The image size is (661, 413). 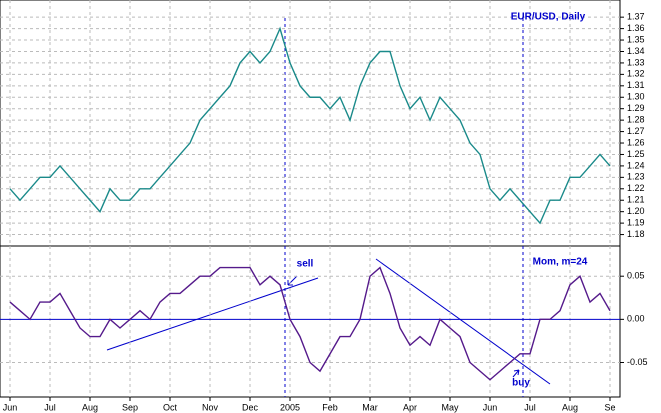 I want to click on y-tick-label: 1.23, so click(x=636, y=177).